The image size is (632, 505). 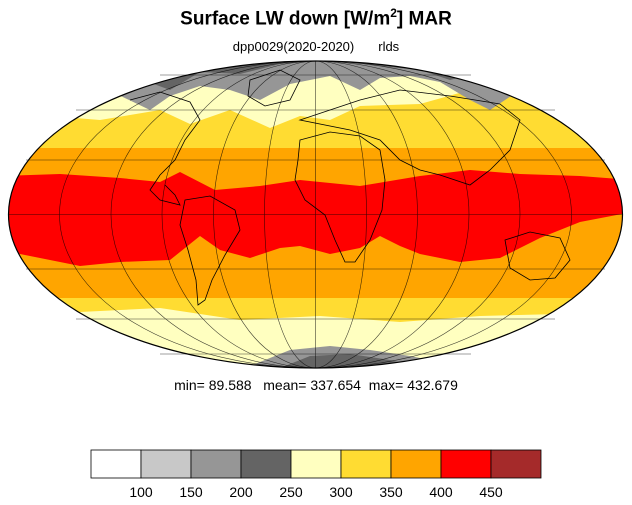 I want to click on plot-subtitle: dpp0029(2020-2020) rlds, so click(x=316, y=46).